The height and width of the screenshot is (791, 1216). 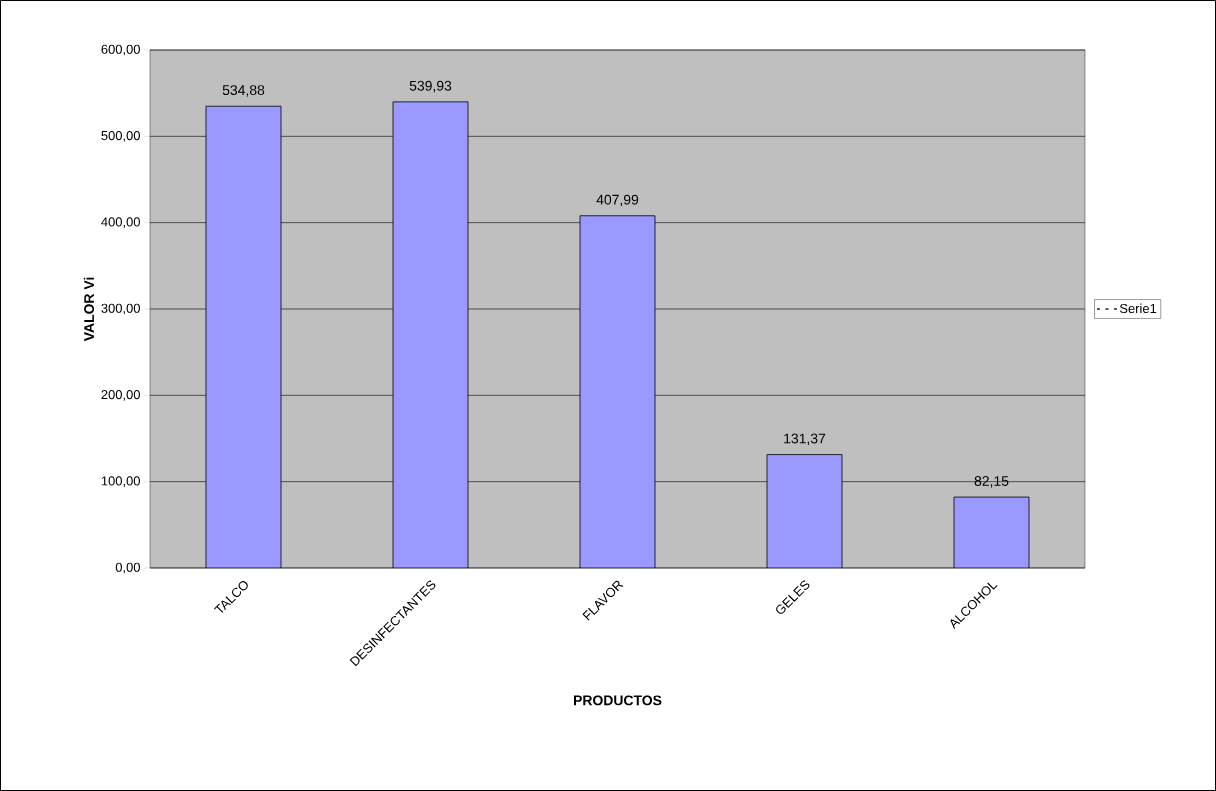 I want to click on y-axis-title: VALOR Vi, so click(x=89, y=309).